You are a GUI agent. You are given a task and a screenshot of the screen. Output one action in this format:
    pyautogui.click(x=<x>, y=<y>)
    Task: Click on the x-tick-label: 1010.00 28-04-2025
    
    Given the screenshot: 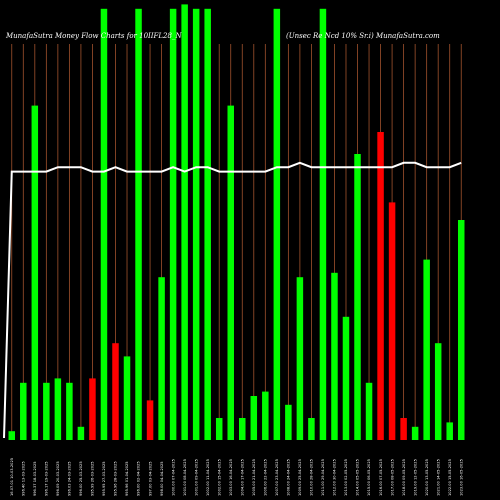 What is the action you would take?
    pyautogui.click(x=312, y=477)
    